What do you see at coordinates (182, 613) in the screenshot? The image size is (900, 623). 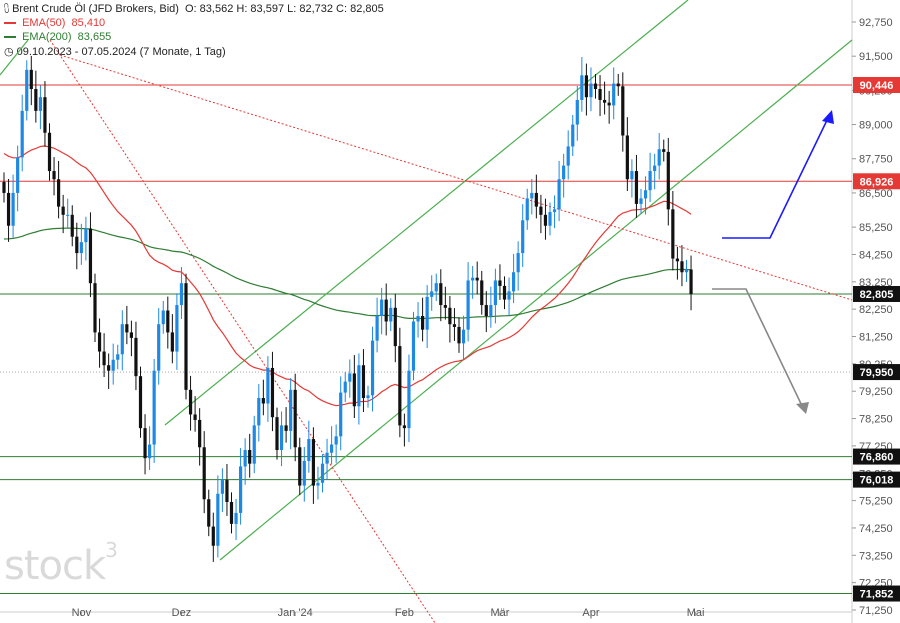 I see `x-tick-label: Dez` at bounding box center [182, 613].